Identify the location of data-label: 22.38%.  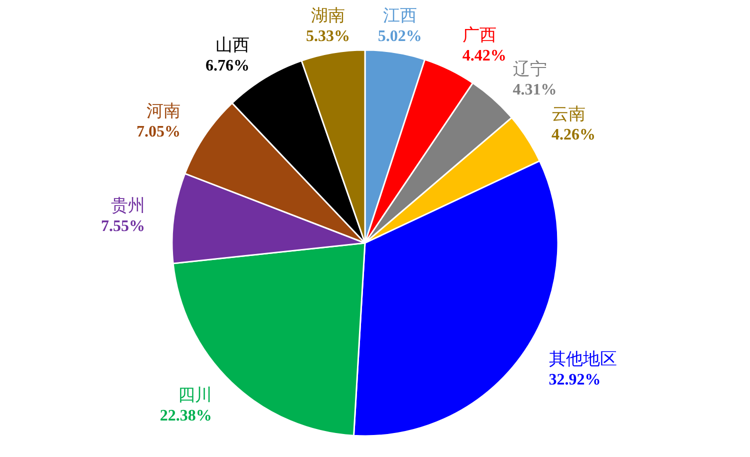
(186, 416).